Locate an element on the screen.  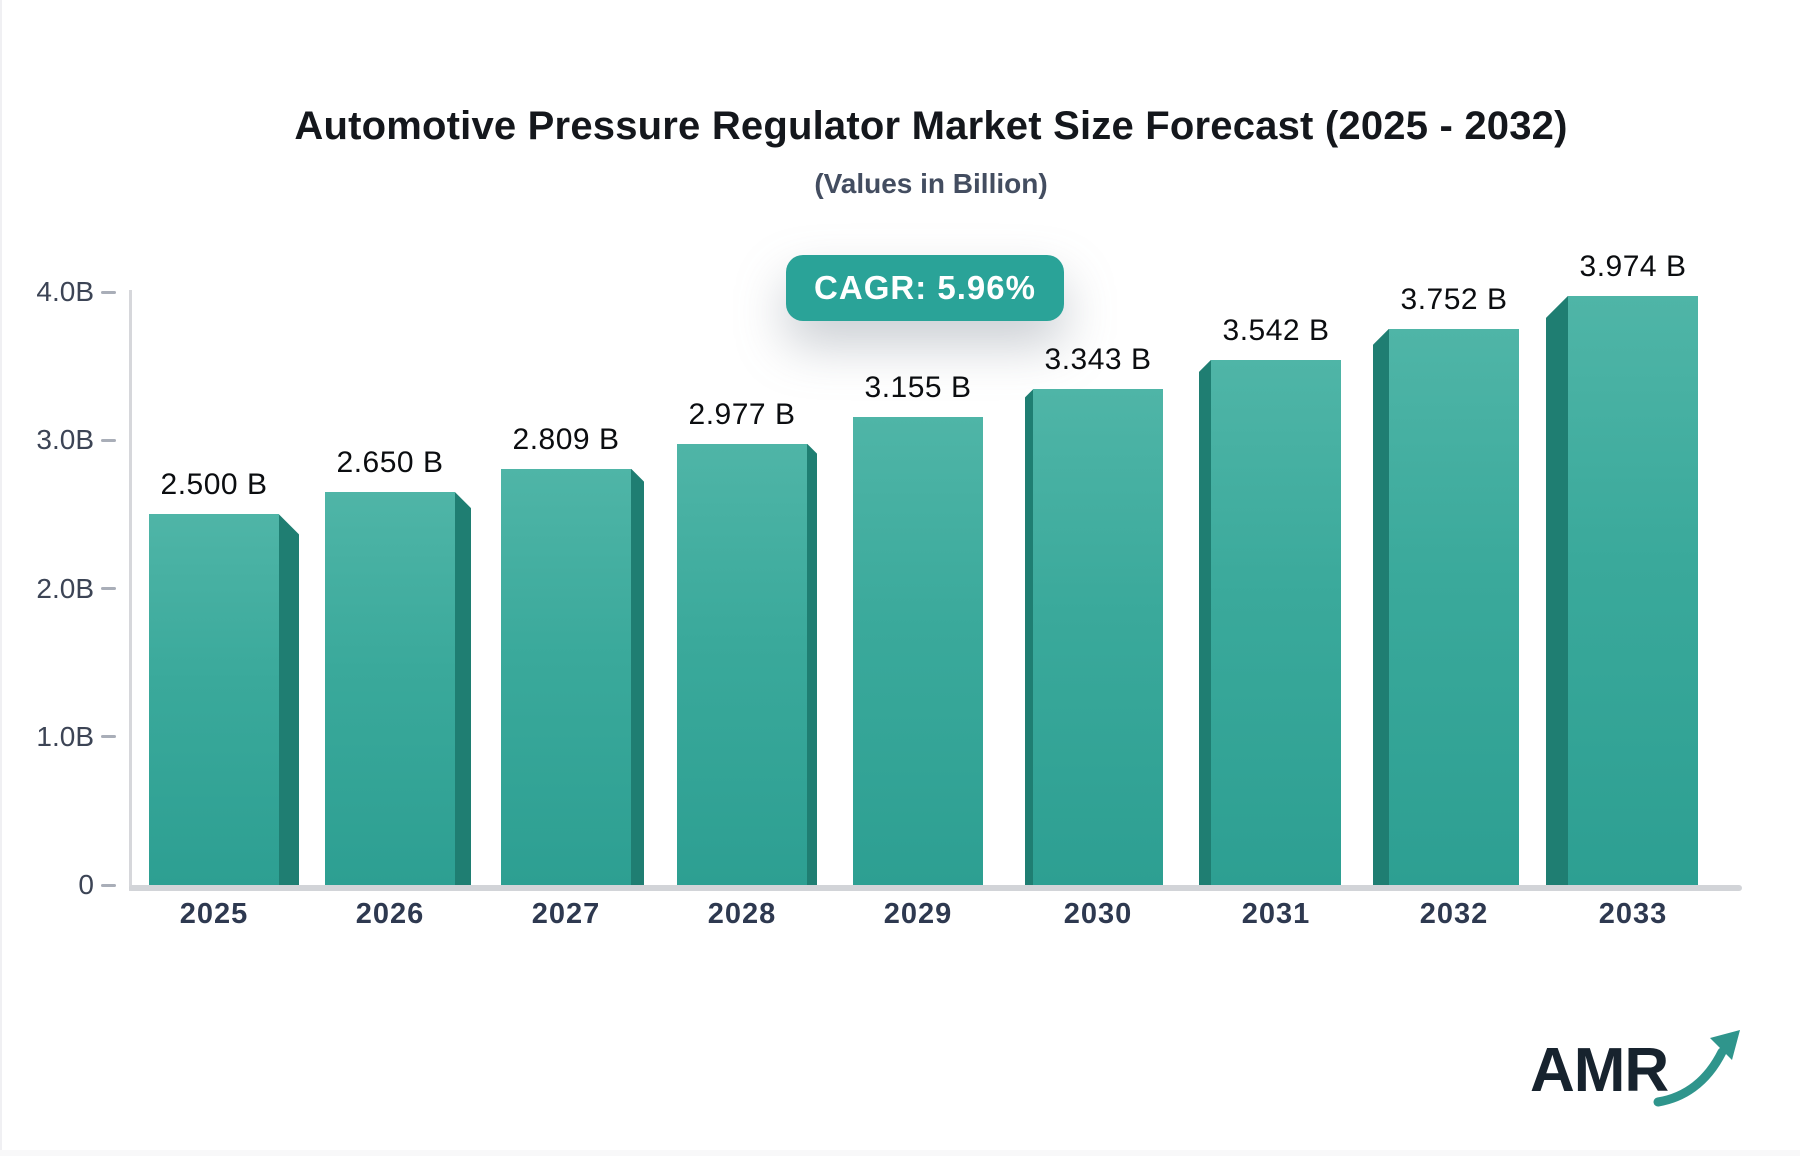
value-label-2026: 2.650 B is located at coordinates (390, 463).